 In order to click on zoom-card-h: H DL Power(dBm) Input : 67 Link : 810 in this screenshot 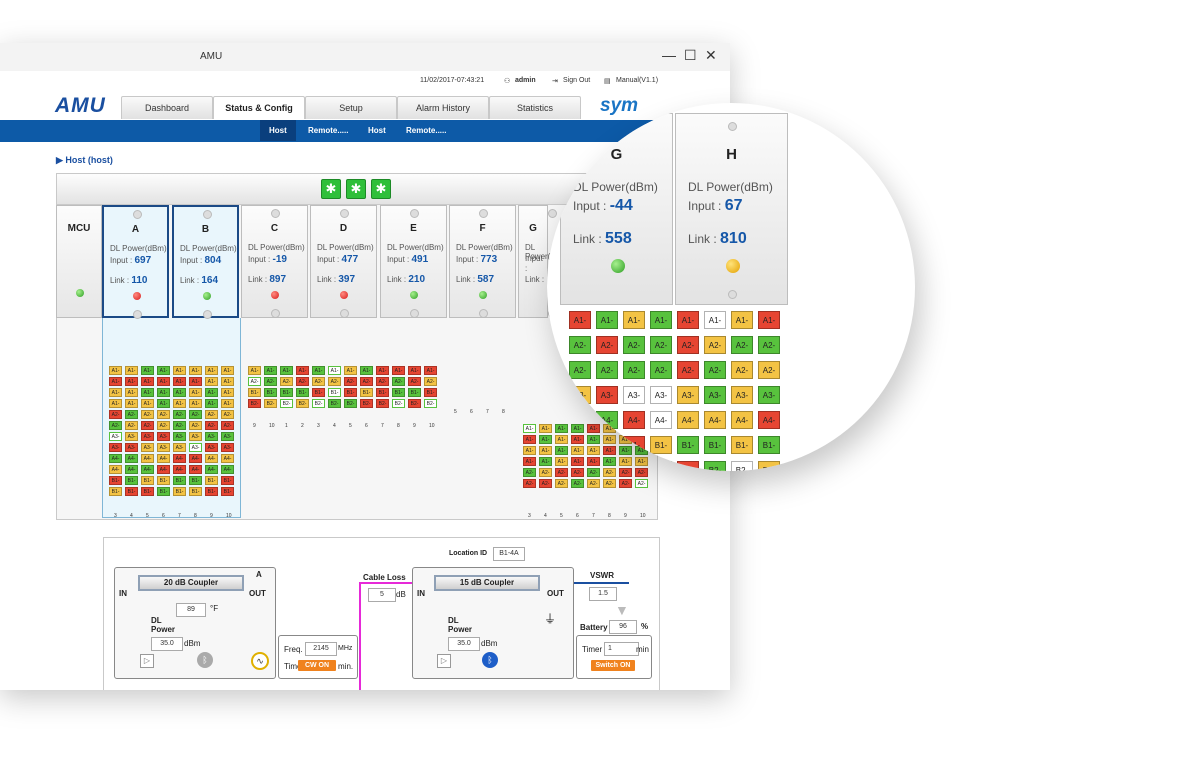, I will do `click(731, 209)`.